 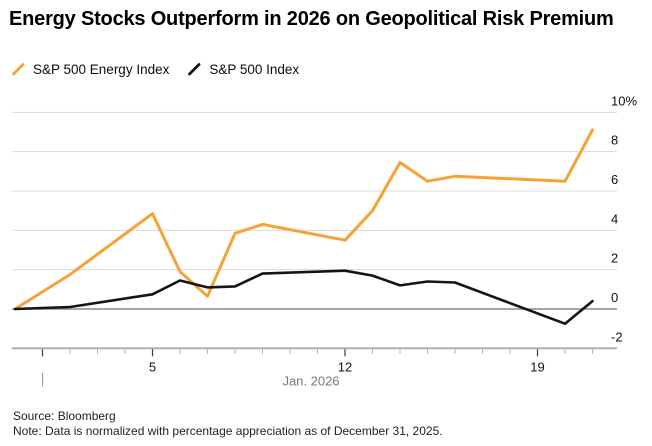 I want to click on x-tick-label: 5, so click(x=152, y=366).